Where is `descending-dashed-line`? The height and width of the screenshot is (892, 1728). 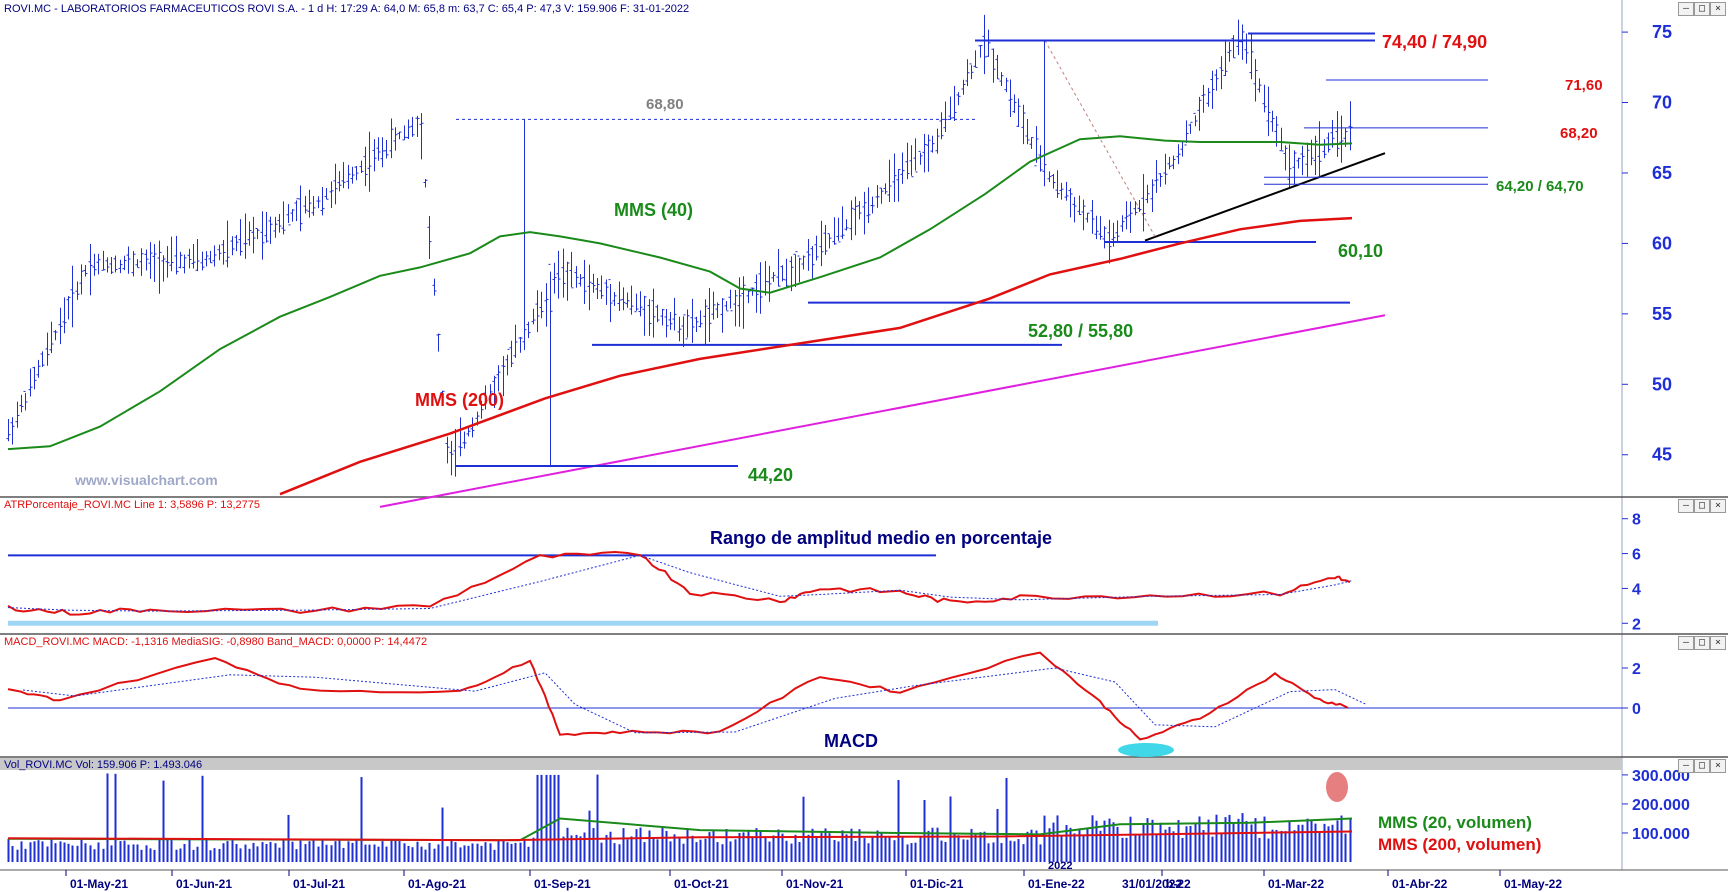 descending-dashed-line is located at coordinates (1100, 138).